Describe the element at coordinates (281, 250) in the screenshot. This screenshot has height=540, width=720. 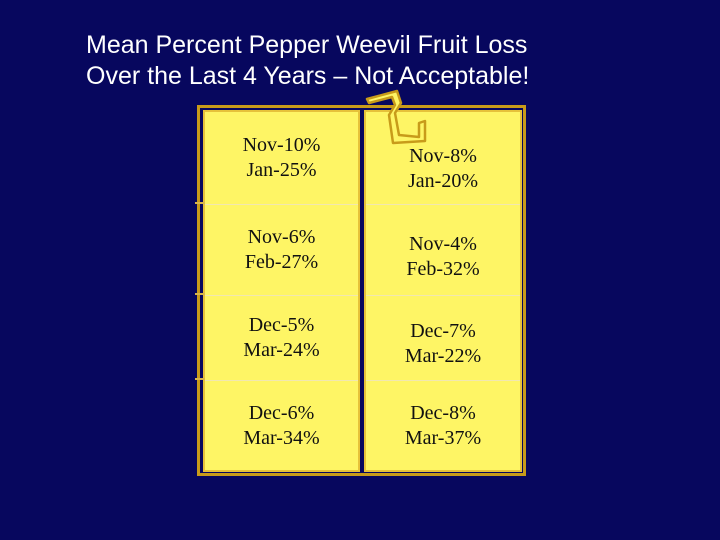
I see `table-cell: Nov-6% Feb-27%` at that location.